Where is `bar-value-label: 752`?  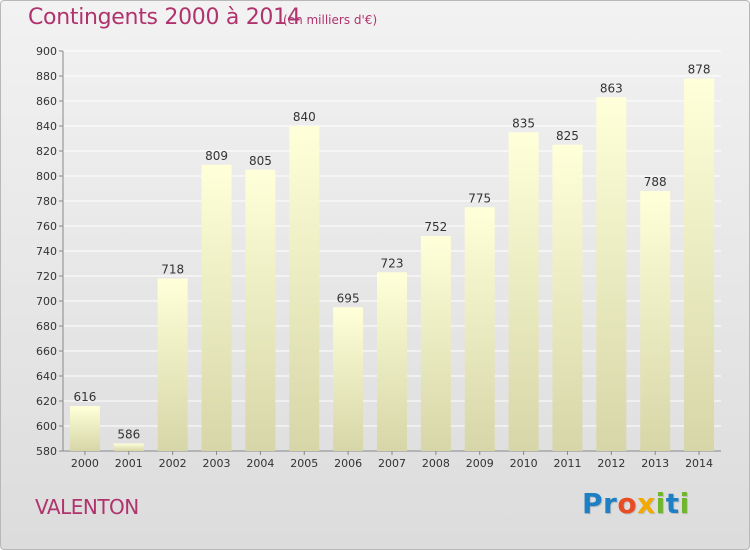 bar-value-label: 752 is located at coordinates (435, 227).